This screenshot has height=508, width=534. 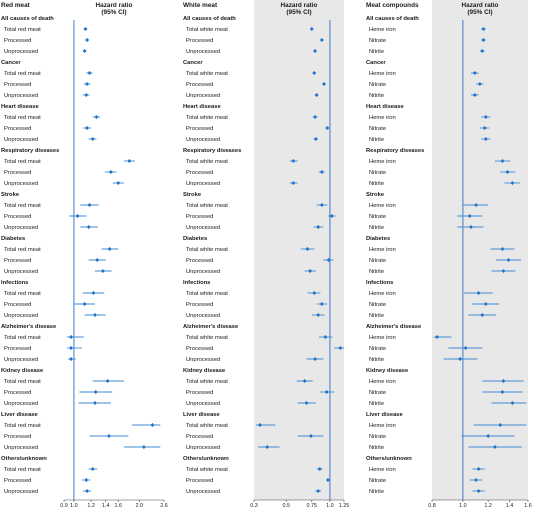 What do you see at coordinates (30, 151) in the screenshot?
I see `group-label: Respiratory diseases` at bounding box center [30, 151].